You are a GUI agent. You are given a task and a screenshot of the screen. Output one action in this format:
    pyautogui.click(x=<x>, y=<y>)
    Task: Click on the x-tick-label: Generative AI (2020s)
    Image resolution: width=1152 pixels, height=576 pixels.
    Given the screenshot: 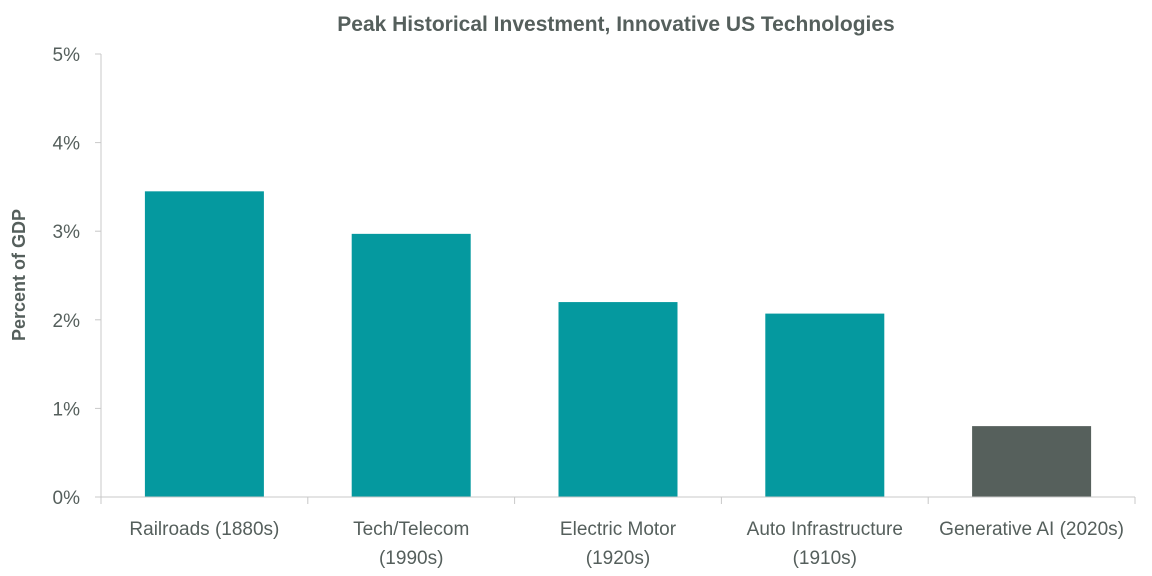 What is the action you would take?
    pyautogui.click(x=1031, y=529)
    